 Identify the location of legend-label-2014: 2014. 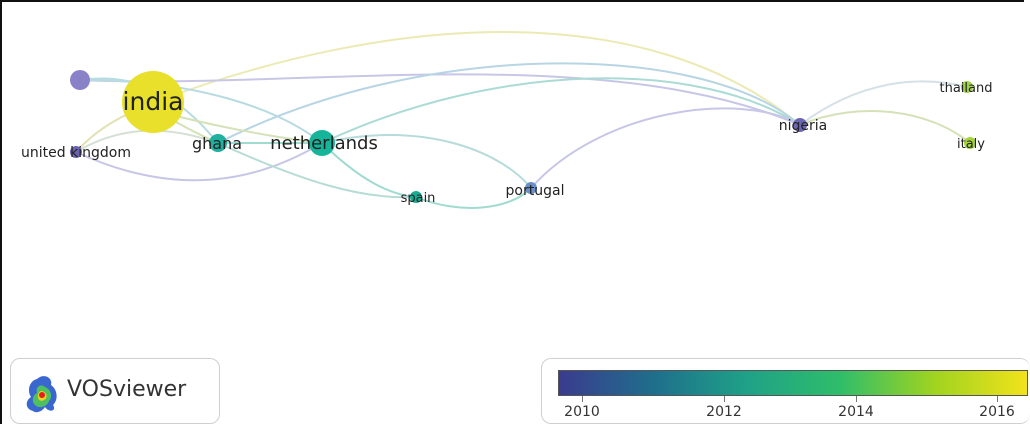
(856, 412).